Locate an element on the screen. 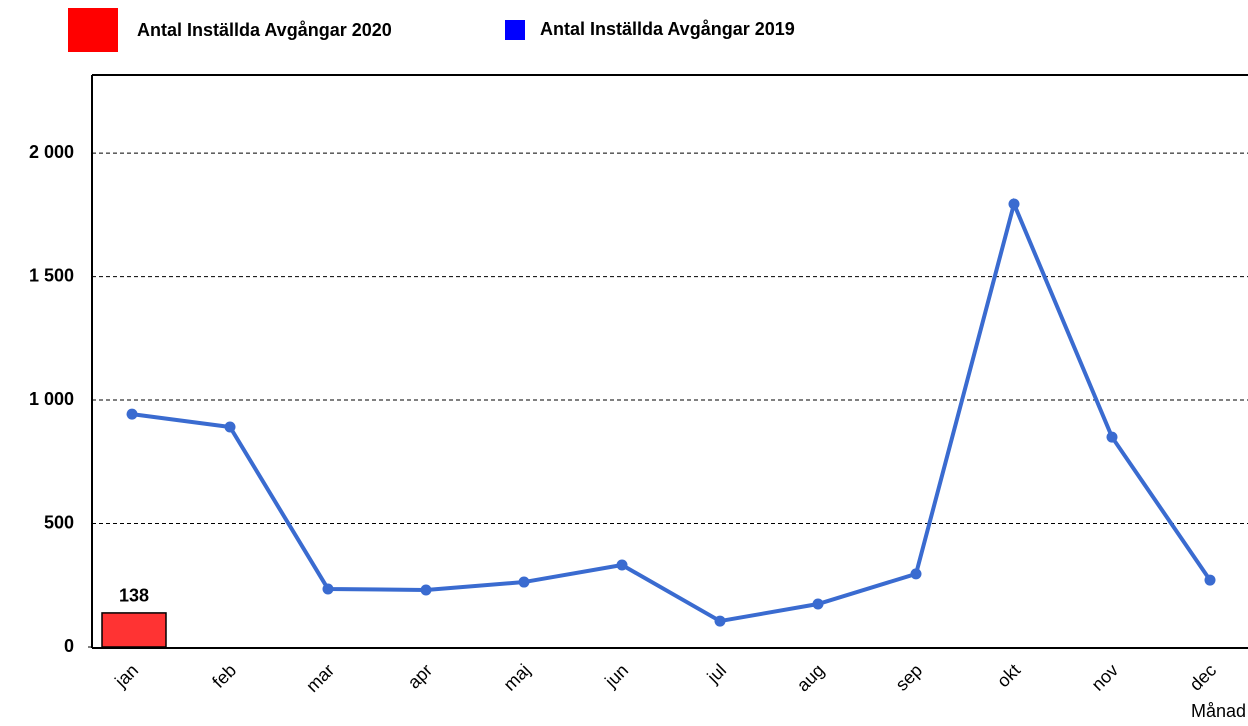 The image size is (1248, 726). x-tick-label: jun is located at coordinates (616, 676).